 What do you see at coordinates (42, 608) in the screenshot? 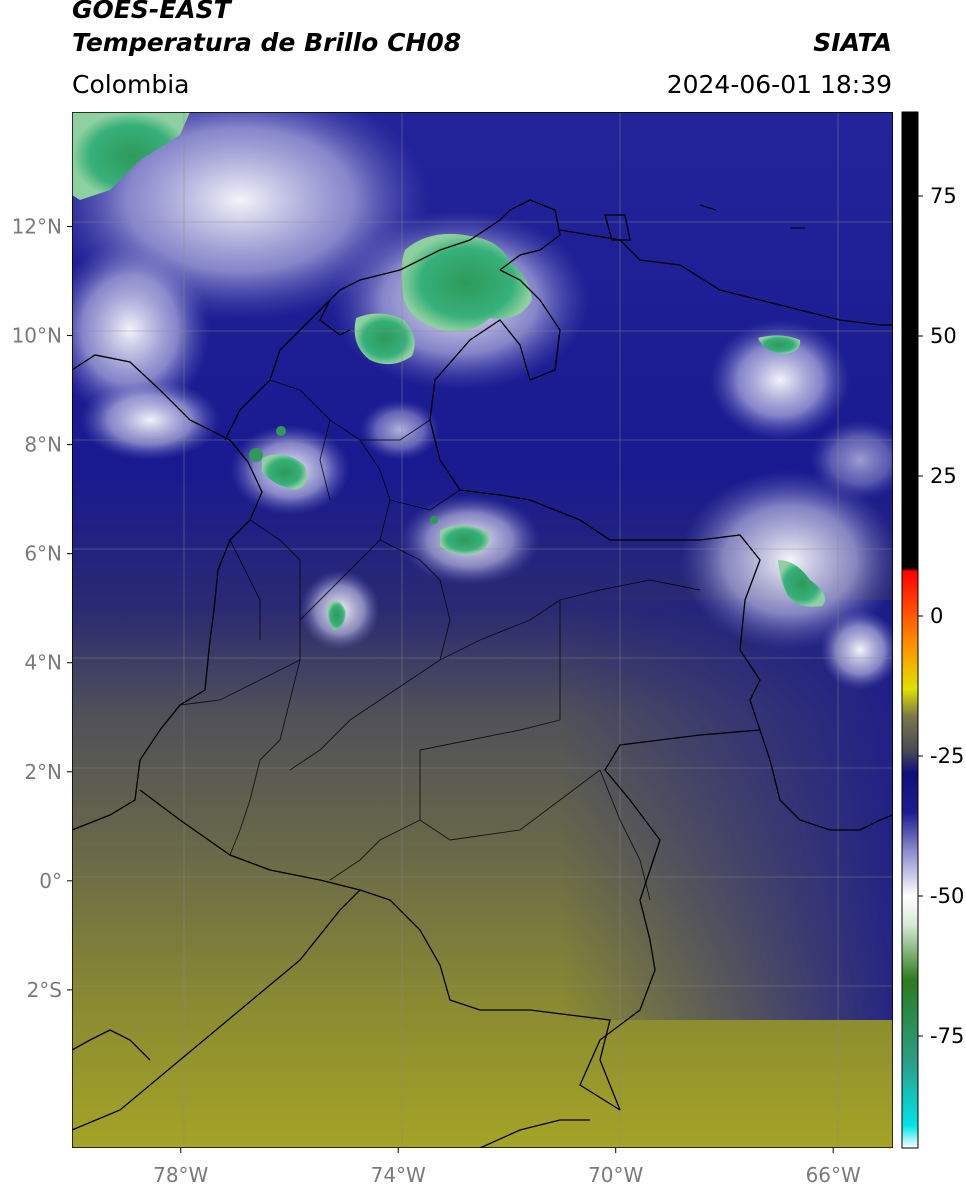
I see `latitude-axis: 12°N 10°N 8°N 6°N 4°N 2°N 0° 2°S` at bounding box center [42, 608].